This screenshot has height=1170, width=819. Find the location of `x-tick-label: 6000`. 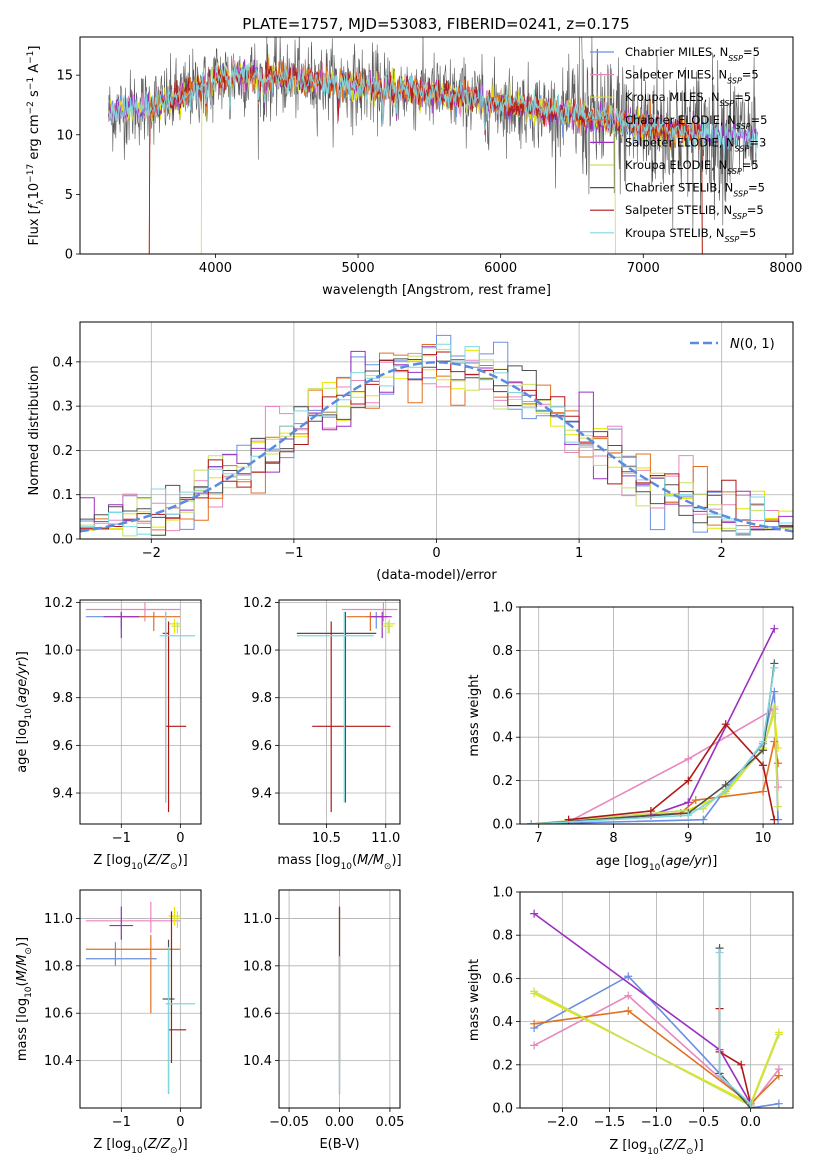

x-tick-label: 6000 is located at coordinates (500, 268).